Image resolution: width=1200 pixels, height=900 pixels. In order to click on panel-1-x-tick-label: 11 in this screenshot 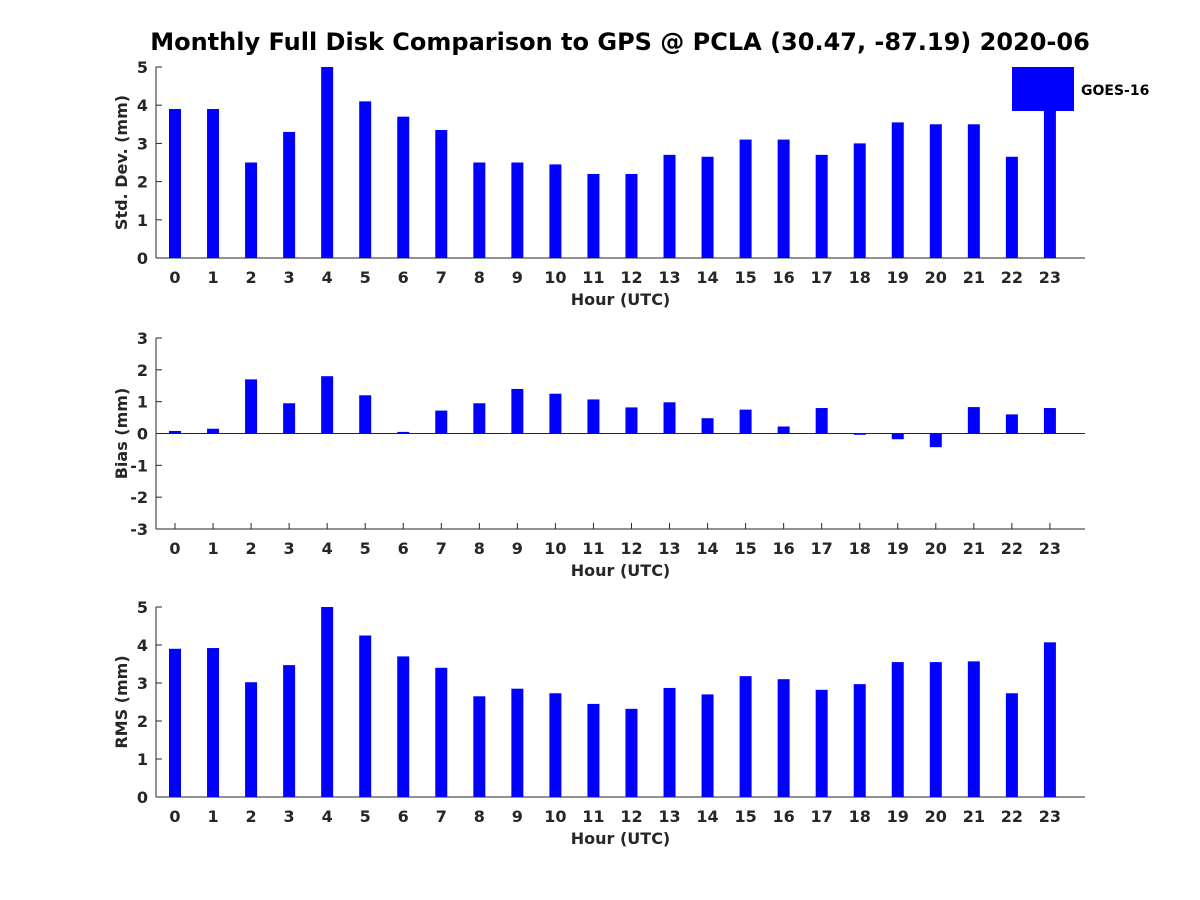, I will do `click(593, 277)`.